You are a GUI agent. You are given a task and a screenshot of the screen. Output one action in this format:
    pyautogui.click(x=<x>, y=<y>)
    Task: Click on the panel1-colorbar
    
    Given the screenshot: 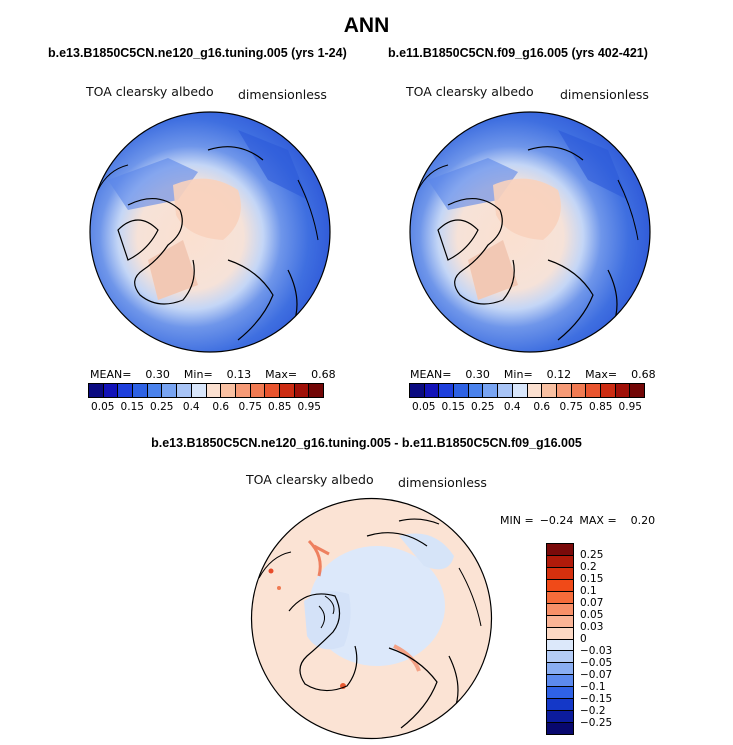 What is the action you would take?
    pyautogui.click(x=206, y=390)
    